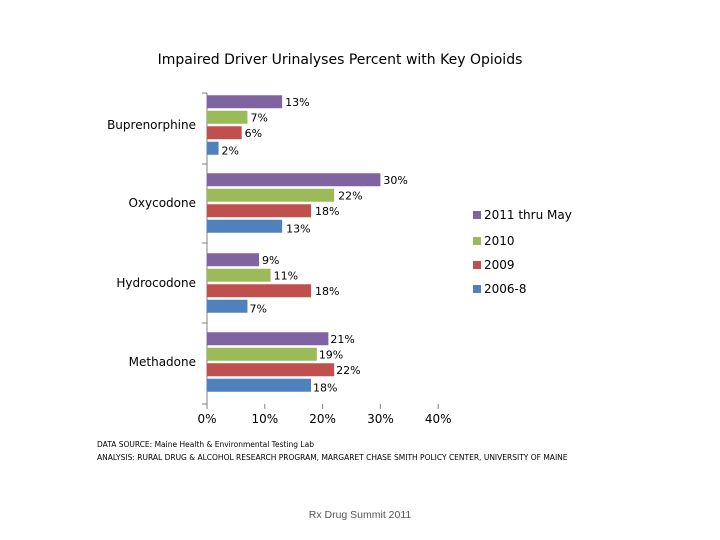 The image size is (720, 540). What do you see at coordinates (380, 419) in the screenshot?
I see `x-tick-label: 30%` at bounding box center [380, 419].